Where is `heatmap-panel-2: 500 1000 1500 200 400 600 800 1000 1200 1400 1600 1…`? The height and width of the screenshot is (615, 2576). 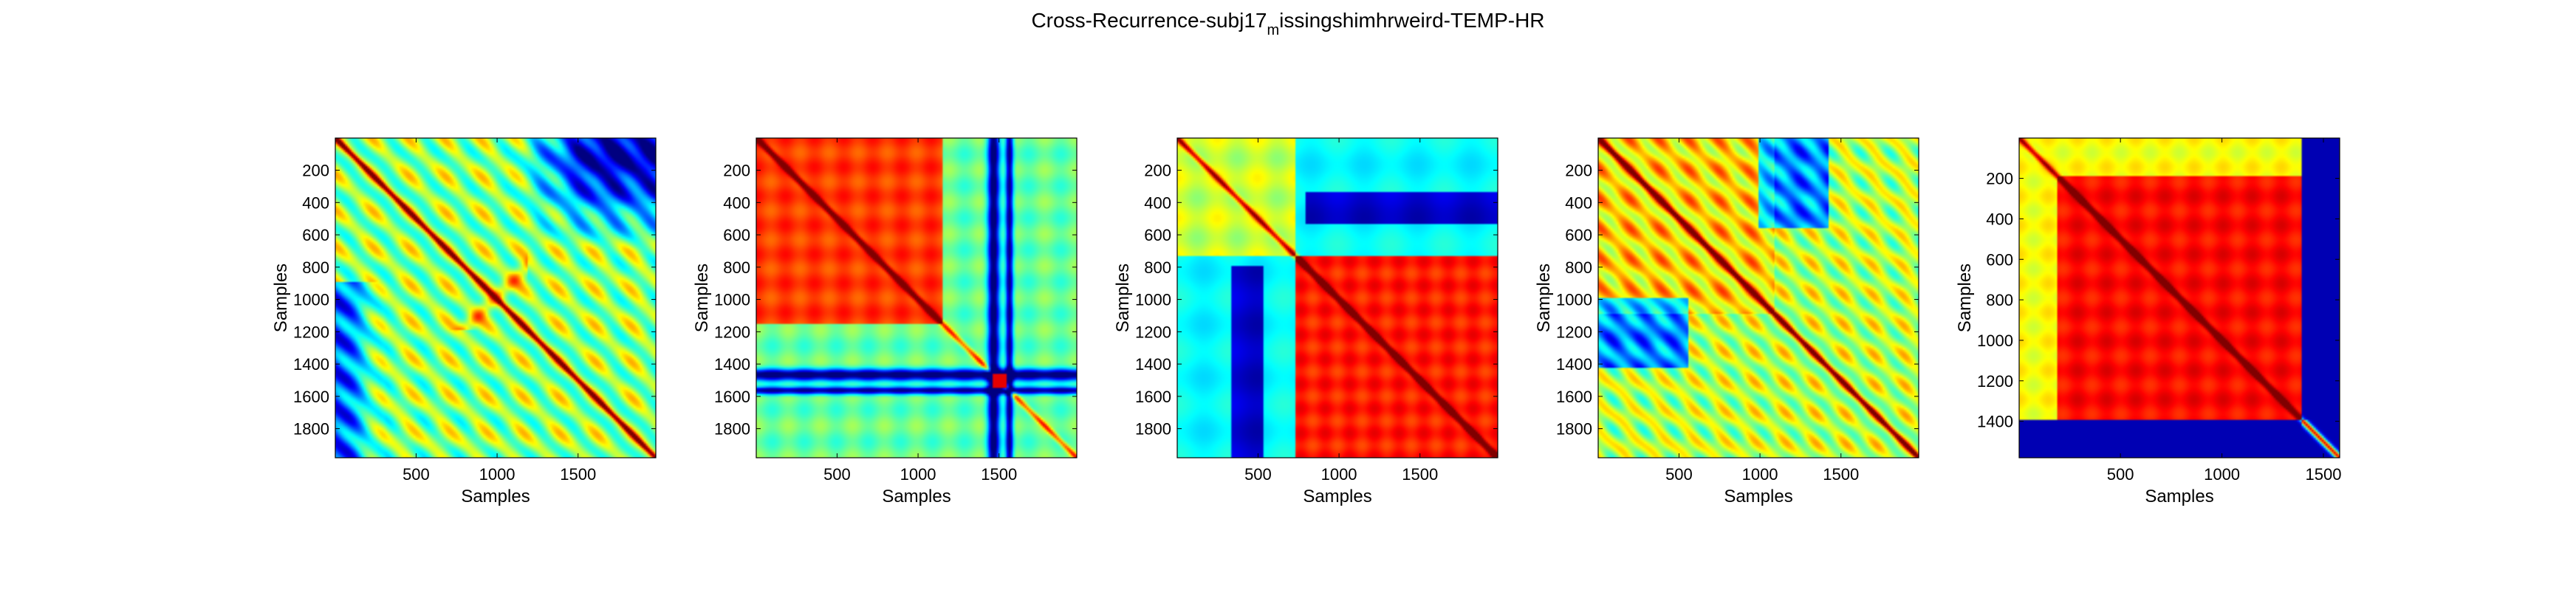
heatmap-panel-2: 500 1000 1500 200 400 600 800 1000 1200 1400 1600 1… is located at coordinates (885, 322).